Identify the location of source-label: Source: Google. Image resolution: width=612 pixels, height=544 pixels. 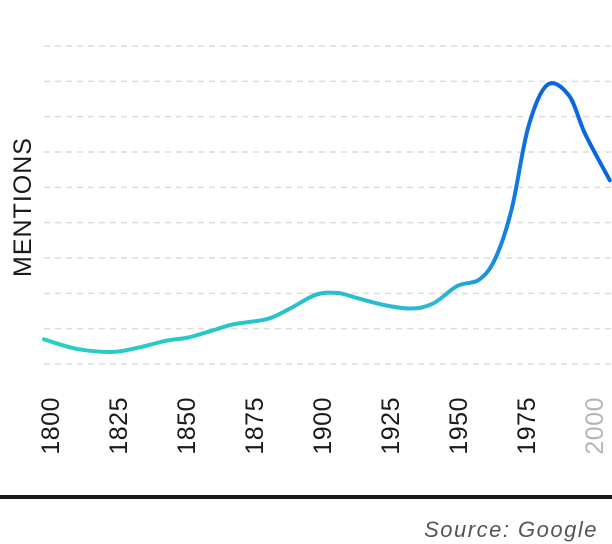
(511, 529).